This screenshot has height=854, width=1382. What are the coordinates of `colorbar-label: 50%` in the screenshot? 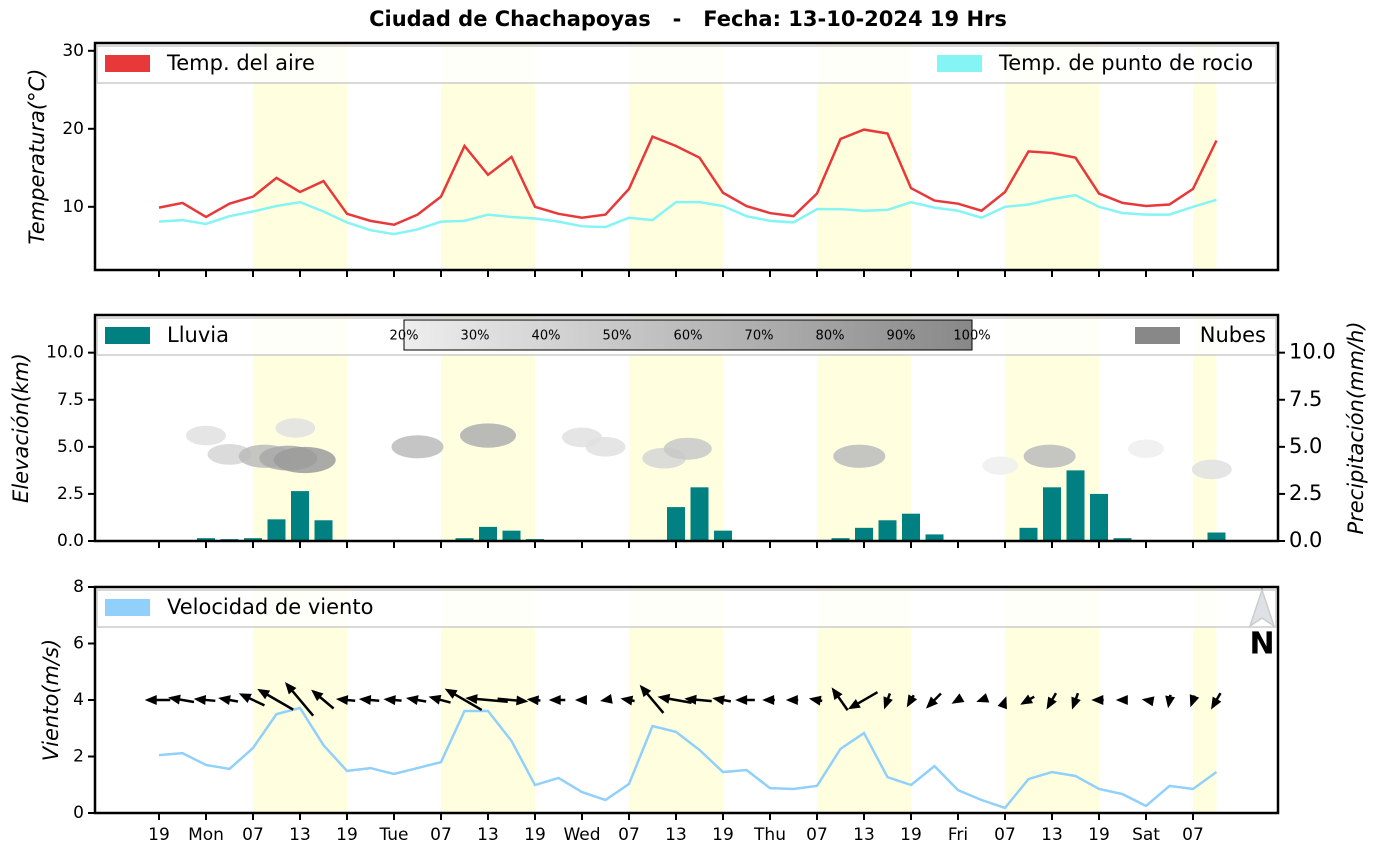 It's located at (617, 336).